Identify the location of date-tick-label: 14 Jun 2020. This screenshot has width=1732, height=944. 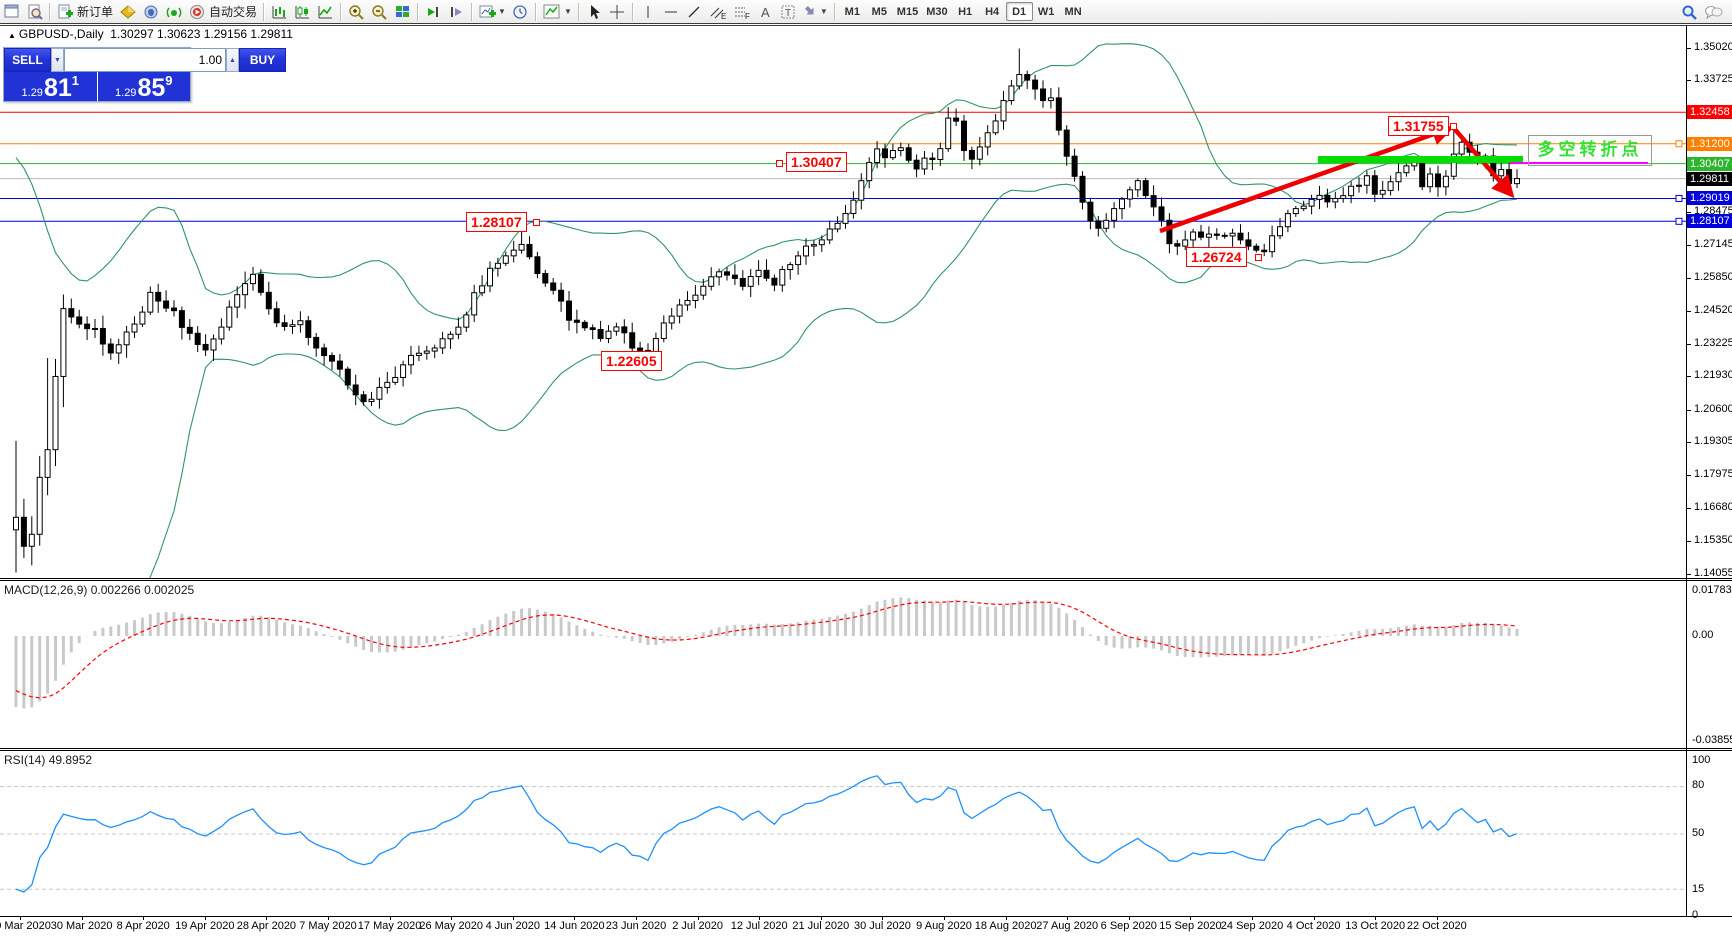
(574, 926).